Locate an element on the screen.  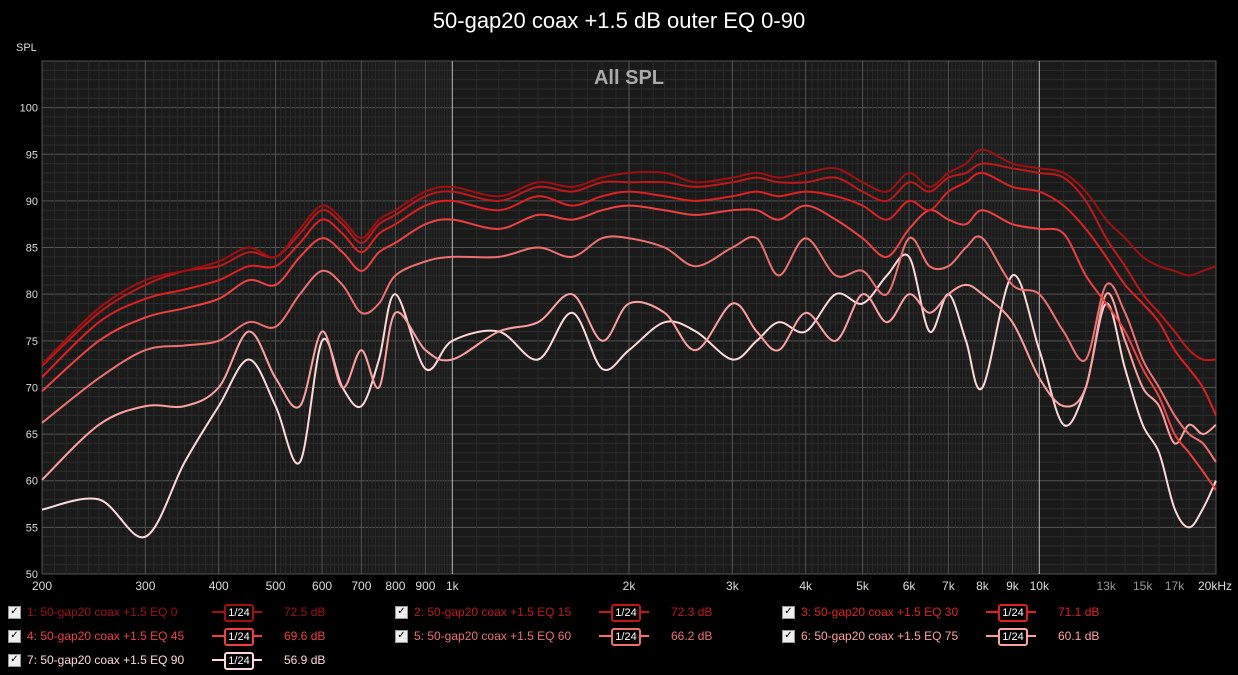
x-tick-label: 4k is located at coordinates (806, 586).